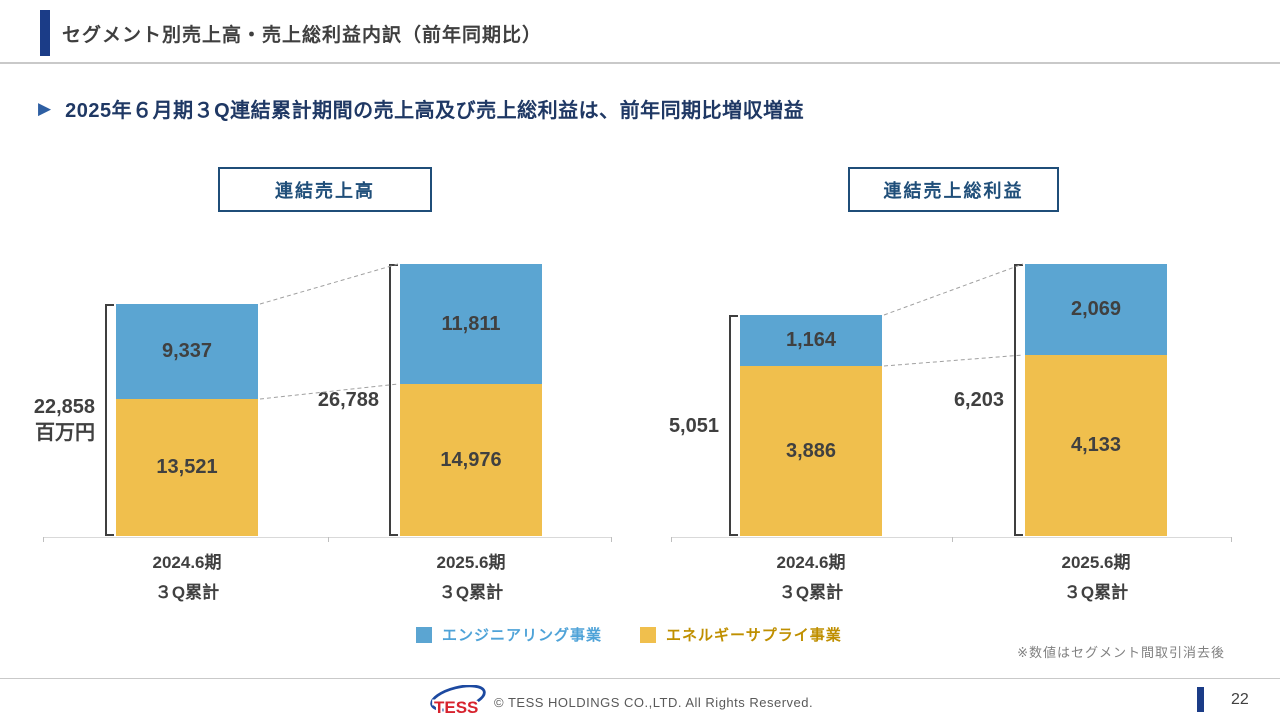 The image size is (1280, 720). I want to click on bar-segment-energy-supply: 14,976, so click(471, 460).